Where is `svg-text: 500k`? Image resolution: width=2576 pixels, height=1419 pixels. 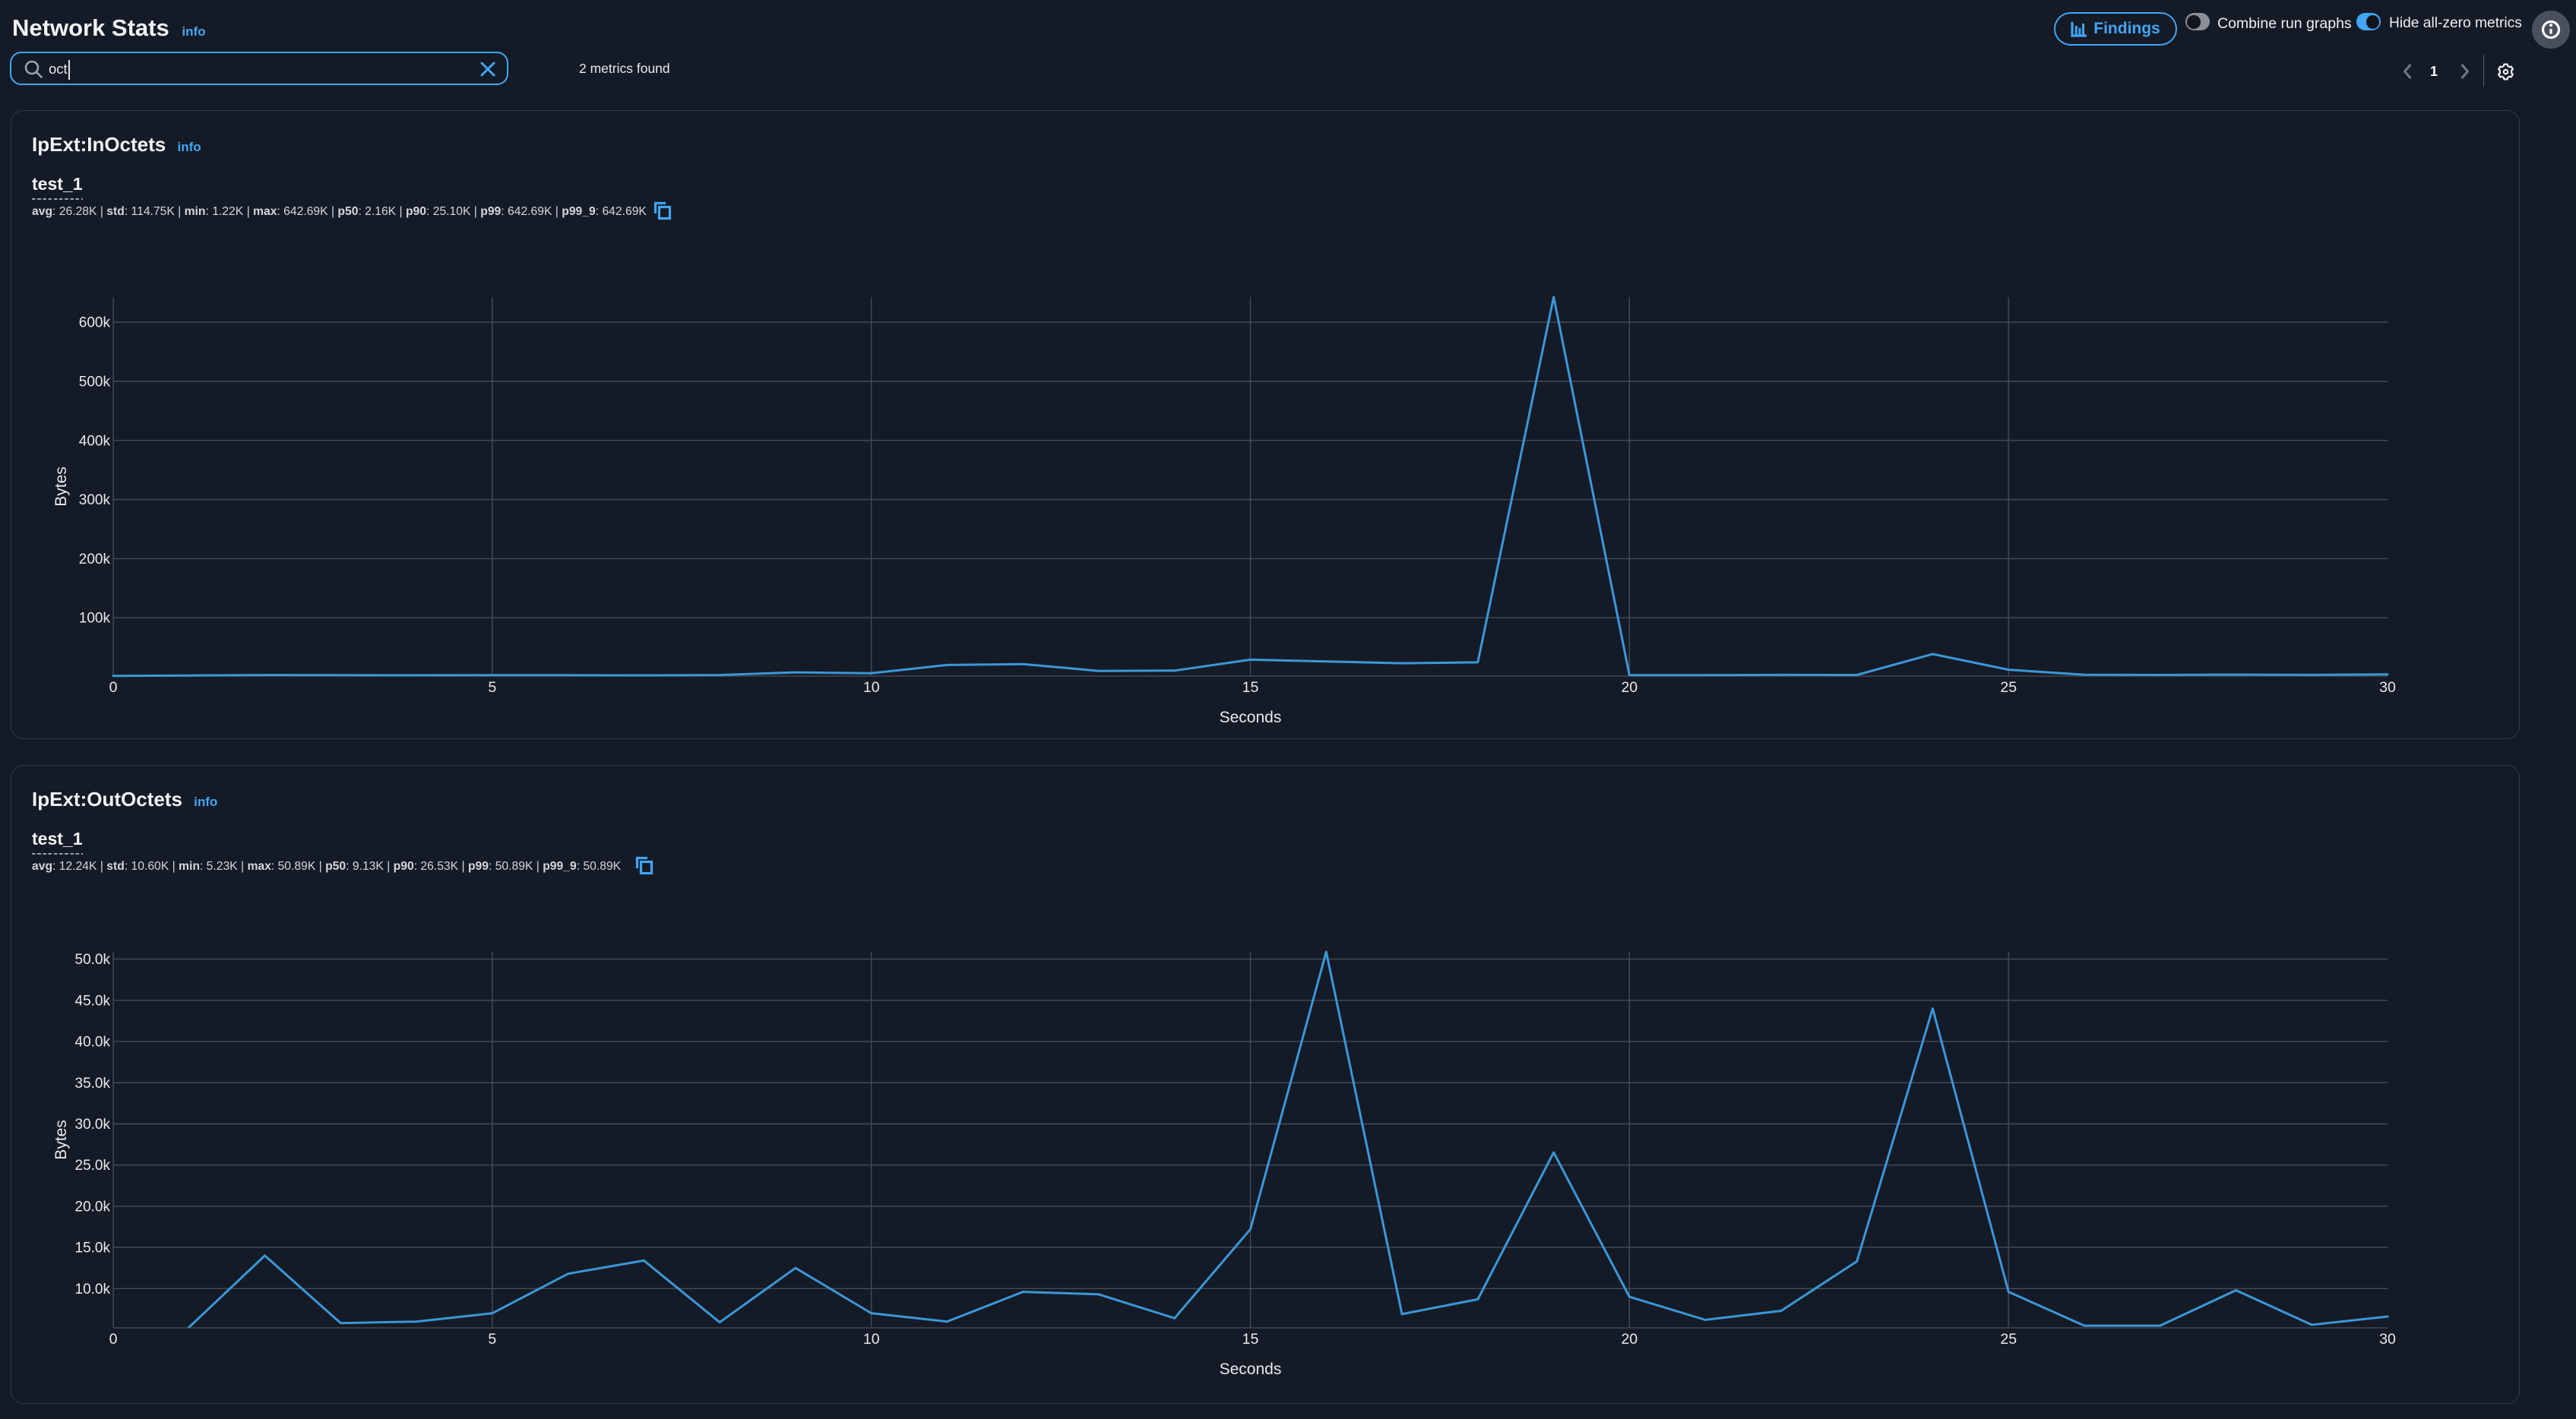
svg-text: 500k is located at coordinates (95, 382).